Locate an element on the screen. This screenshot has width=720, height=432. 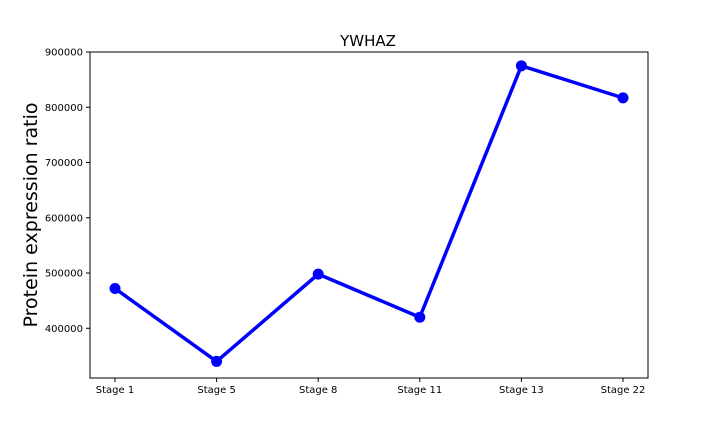
y-axis-label: Protein expression ratio is located at coordinates (31, 215).